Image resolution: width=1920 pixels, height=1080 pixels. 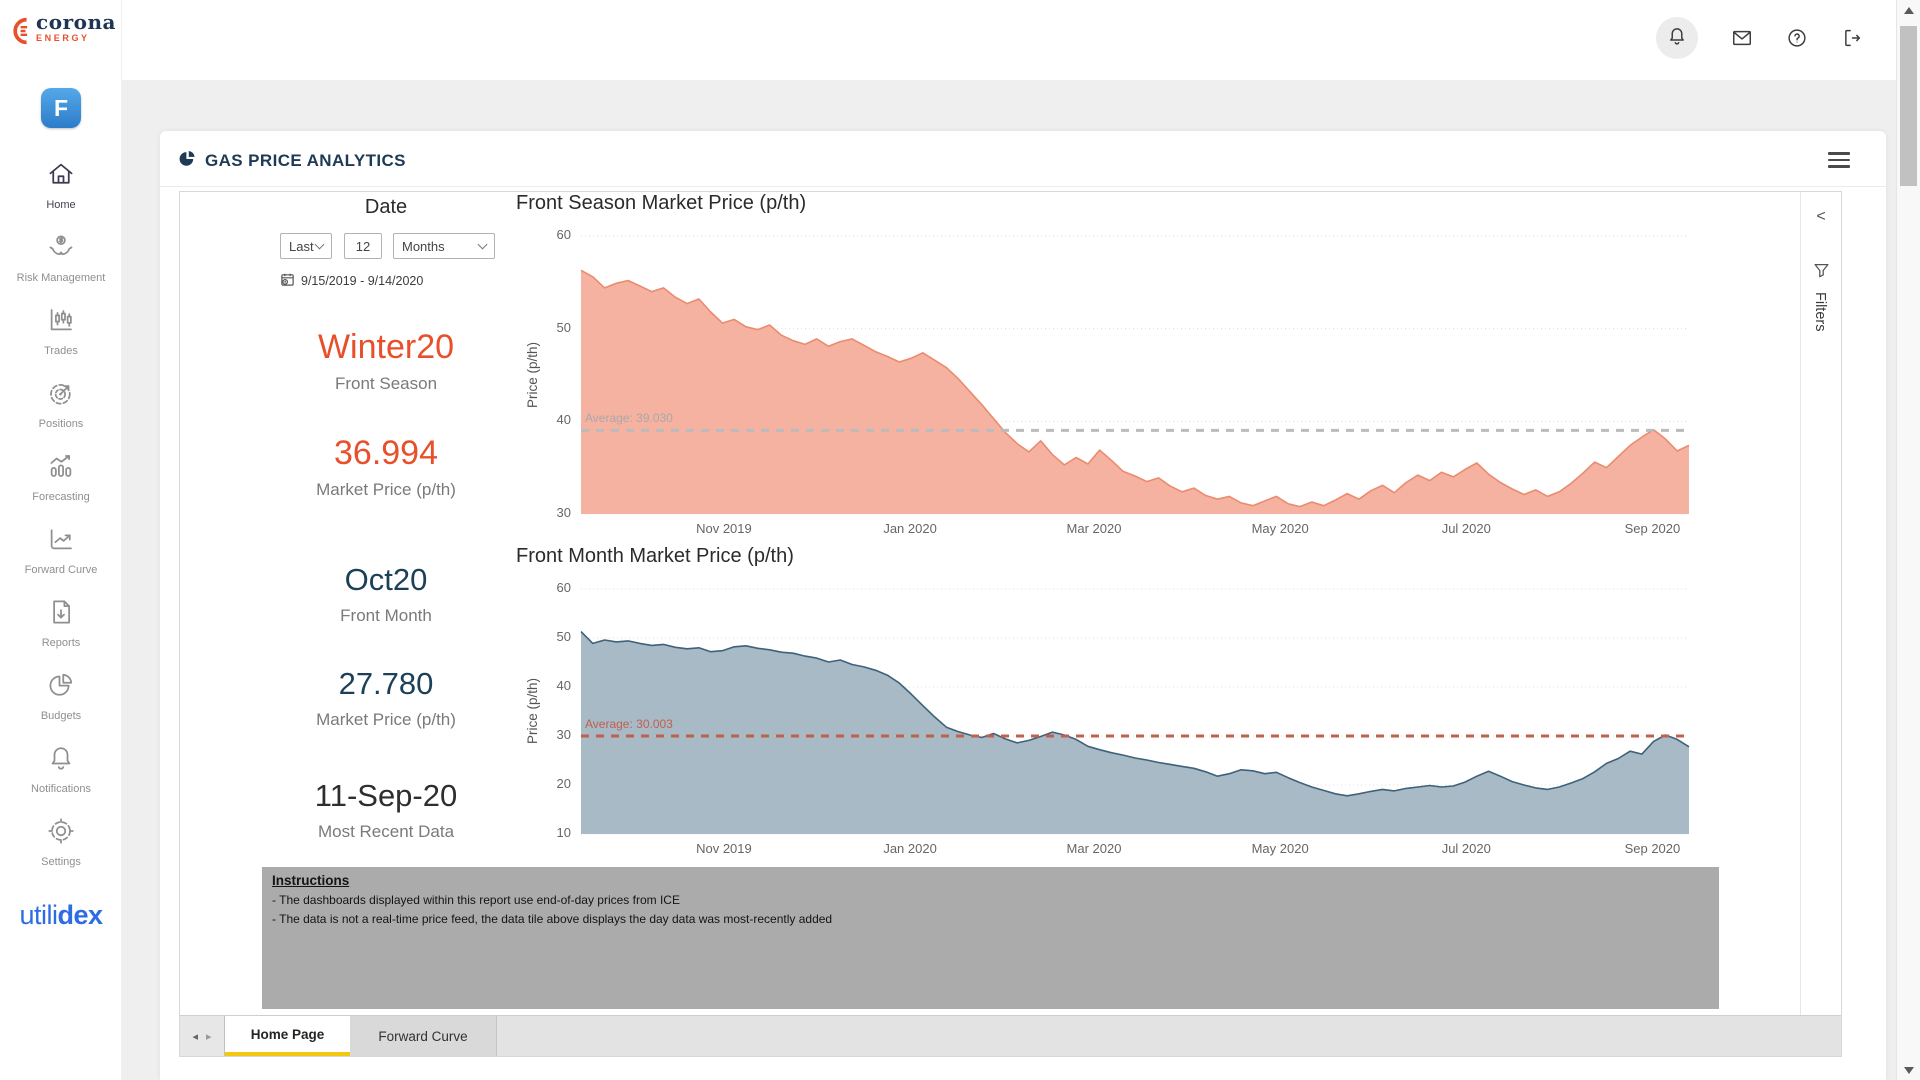 What do you see at coordinates (386, 795) in the screenshot?
I see `most-recent-date: 11-Sep-20` at bounding box center [386, 795].